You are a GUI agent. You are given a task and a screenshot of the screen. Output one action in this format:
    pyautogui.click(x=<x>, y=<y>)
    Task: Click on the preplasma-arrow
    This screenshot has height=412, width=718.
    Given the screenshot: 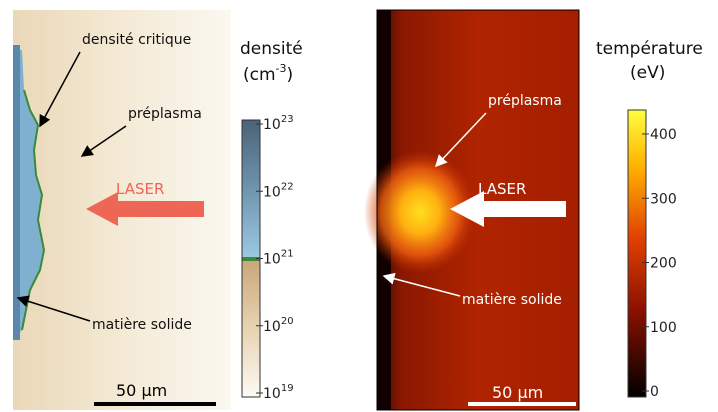 What is the action you would take?
    pyautogui.click(x=103, y=141)
    